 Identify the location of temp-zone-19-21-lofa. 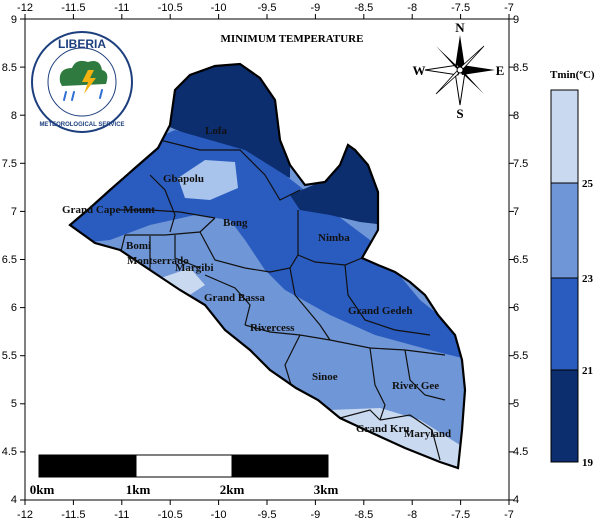
(220, 121).